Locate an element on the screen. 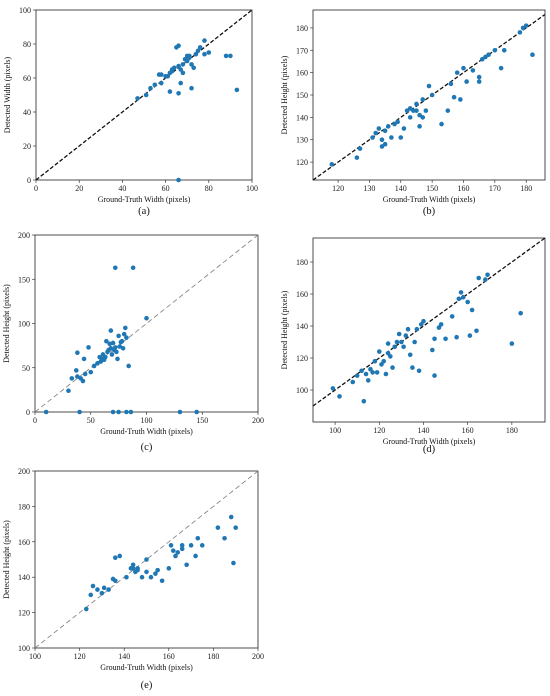 The width and height of the screenshot is (550, 696). y-tick-label: 160 is located at coordinates (302, 73).